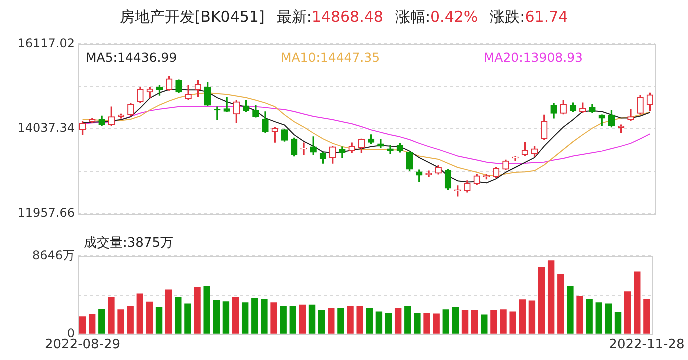  Describe the element at coordinates (330, 58) in the screenshot. I see `text: MA10:14447.35` at that location.